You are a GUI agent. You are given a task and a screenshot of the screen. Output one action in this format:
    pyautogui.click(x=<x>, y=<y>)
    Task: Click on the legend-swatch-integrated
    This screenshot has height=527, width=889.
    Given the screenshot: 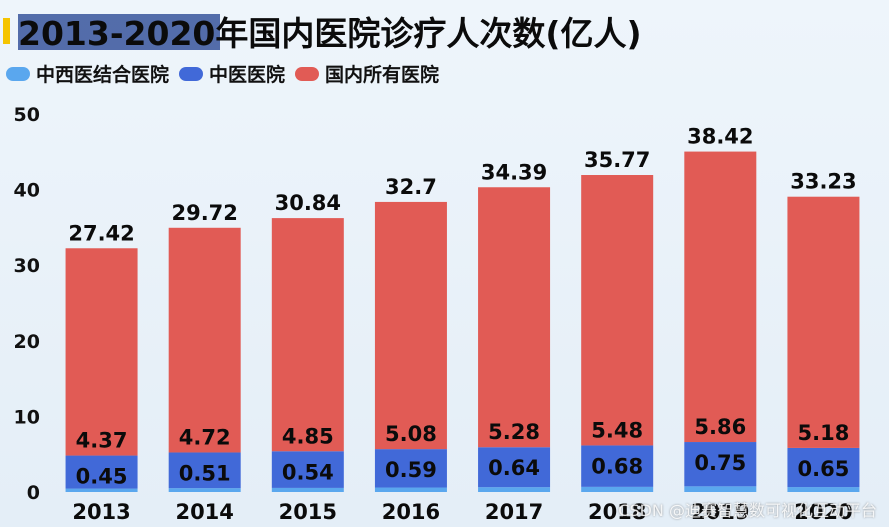 What is the action you would take?
    pyautogui.click(x=18, y=73)
    